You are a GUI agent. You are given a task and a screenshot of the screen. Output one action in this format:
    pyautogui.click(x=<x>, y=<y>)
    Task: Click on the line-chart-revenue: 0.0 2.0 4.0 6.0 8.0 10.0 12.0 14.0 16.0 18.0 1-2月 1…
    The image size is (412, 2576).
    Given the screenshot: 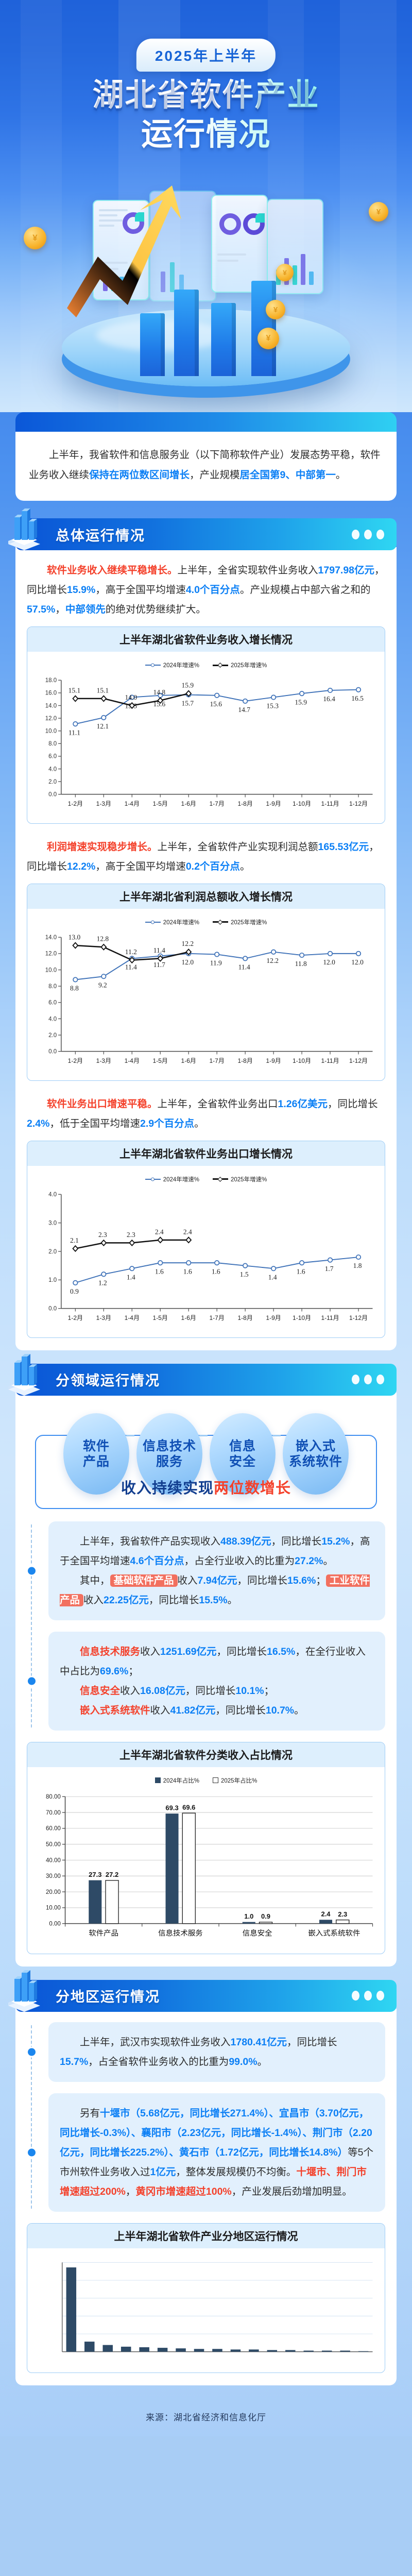 What is the action you would take?
    pyautogui.click(x=209, y=742)
    